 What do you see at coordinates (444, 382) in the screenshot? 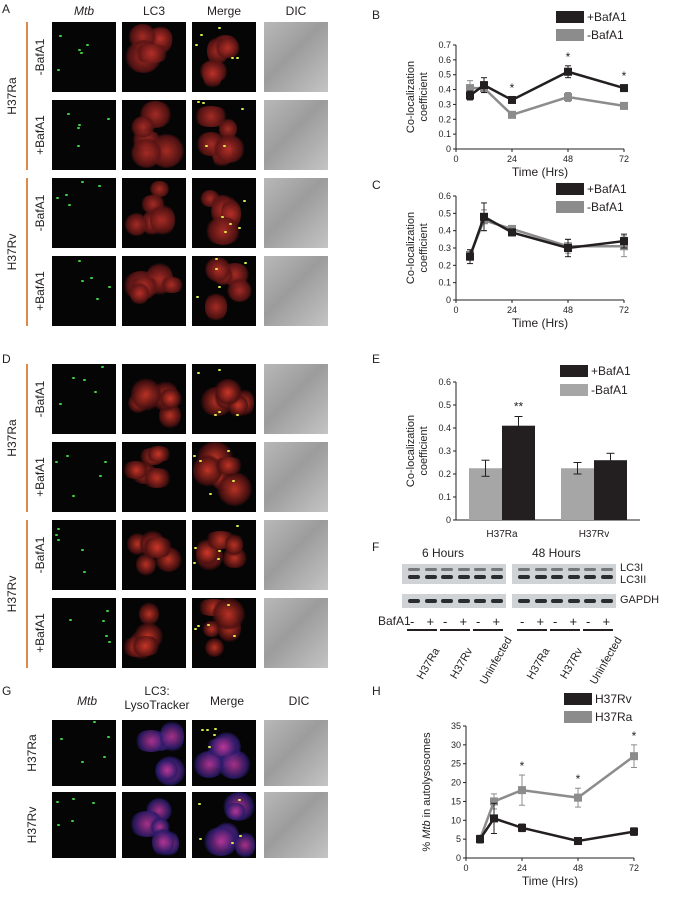
I see `y-tick-label: 0.6` at bounding box center [444, 382].